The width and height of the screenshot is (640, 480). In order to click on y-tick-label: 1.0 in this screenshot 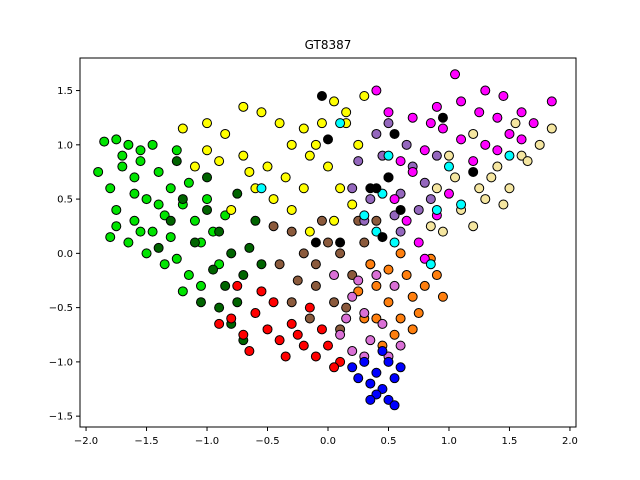, I will do `click(65, 145)`.